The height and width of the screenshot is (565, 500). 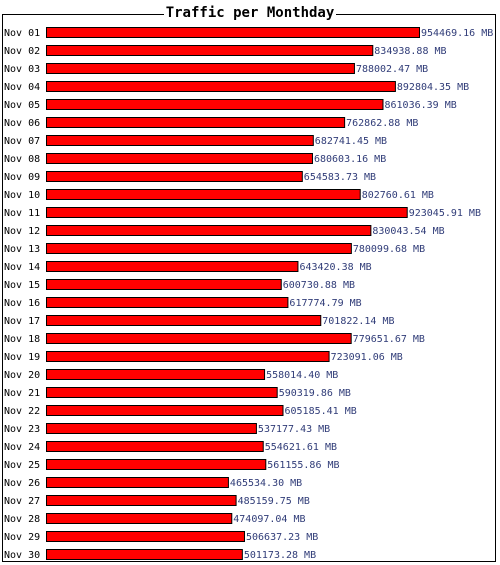 What do you see at coordinates (408, 231) in the screenshot?
I see `value-label: 830043.54 MB` at bounding box center [408, 231].